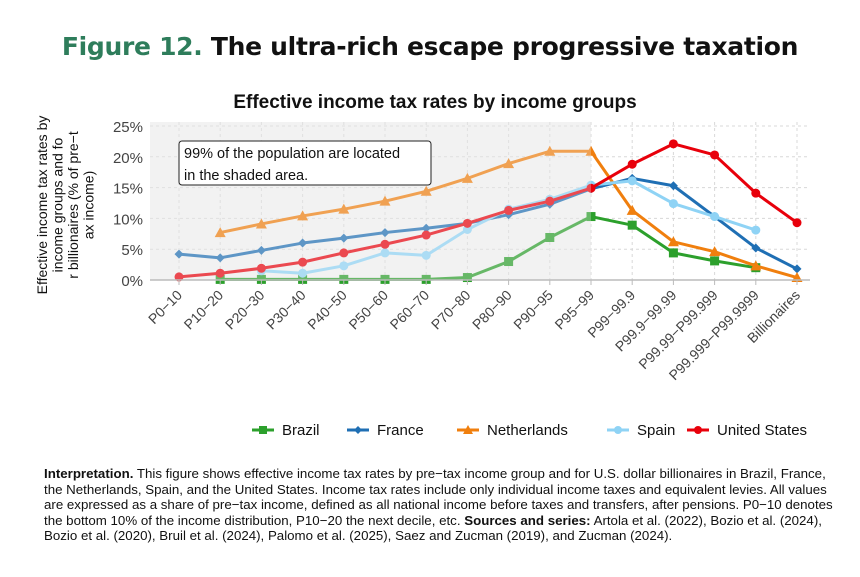 This screenshot has height=577, width=860. What do you see at coordinates (245, 310) in the screenshot?
I see `x-tick-label: P20−30` at bounding box center [245, 310].